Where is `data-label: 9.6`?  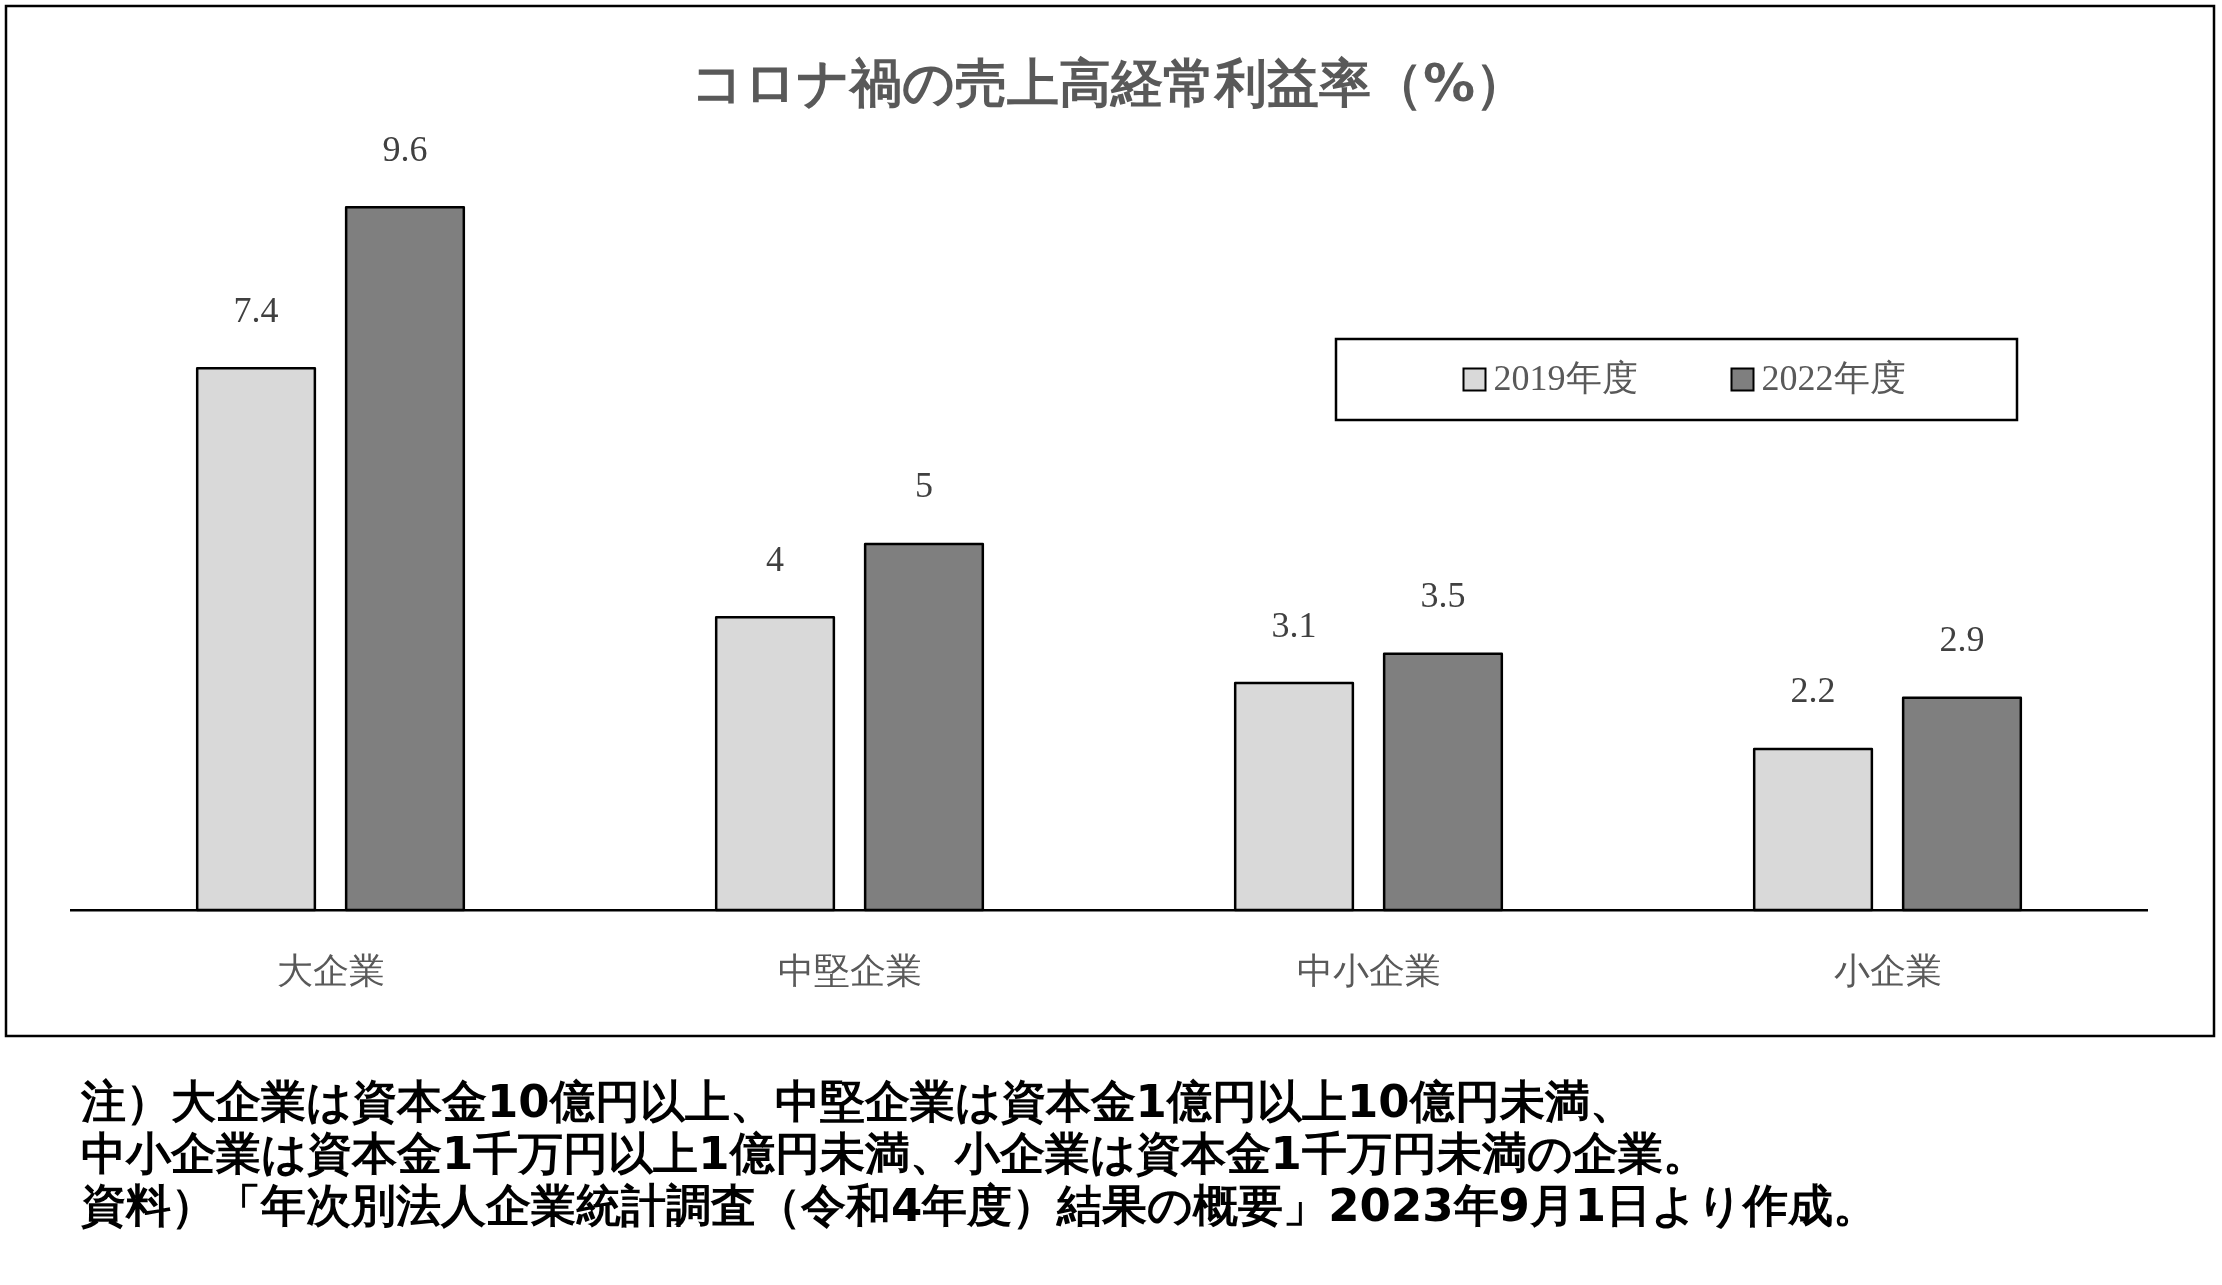
data-label: 9.6 is located at coordinates (405, 148).